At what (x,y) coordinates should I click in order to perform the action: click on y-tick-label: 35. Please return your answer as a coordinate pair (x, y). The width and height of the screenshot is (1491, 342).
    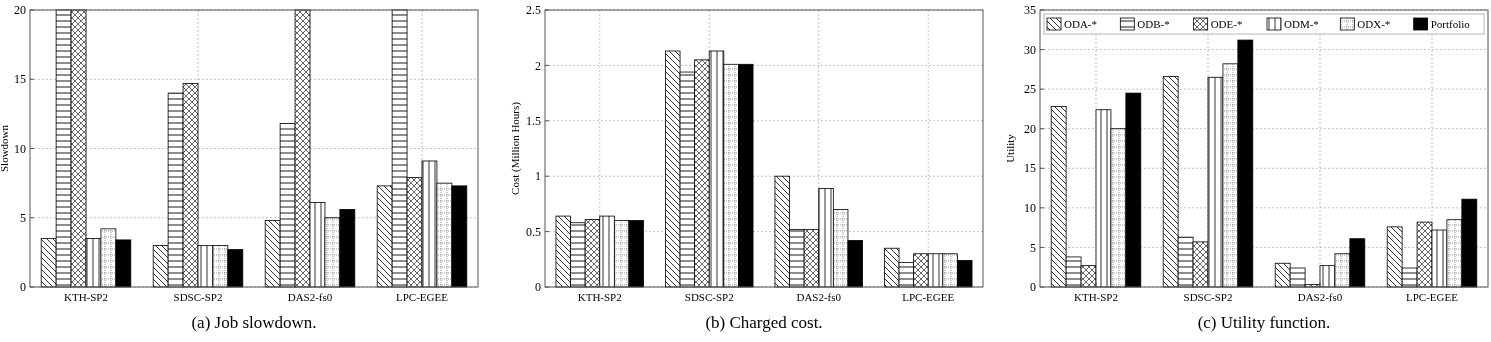
    Looking at the image, I should click on (1030, 10).